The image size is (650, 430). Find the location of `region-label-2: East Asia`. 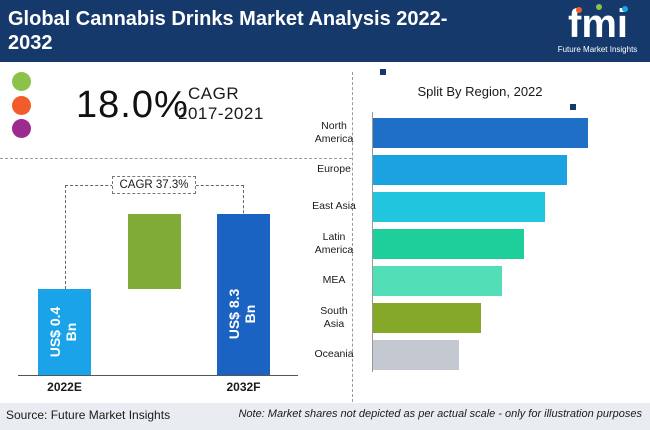

region-label-2: East Asia is located at coordinates (334, 206).